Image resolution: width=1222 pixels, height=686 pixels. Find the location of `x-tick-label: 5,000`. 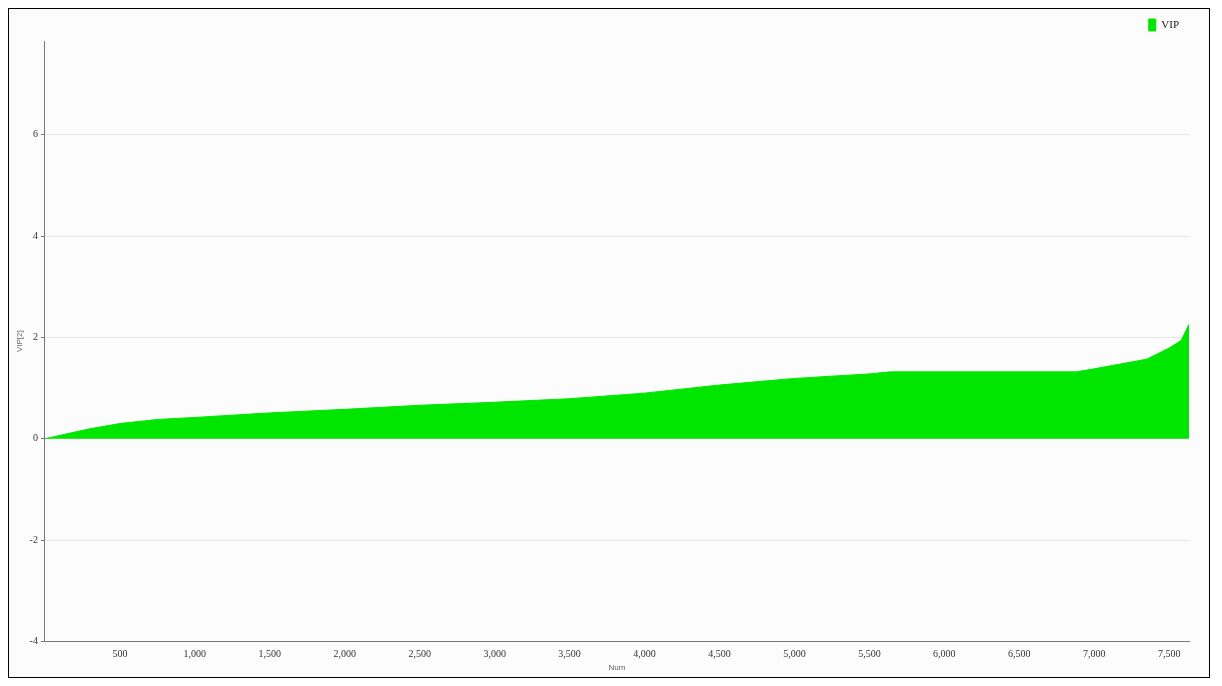

x-tick-label: 5,000 is located at coordinates (794, 654).